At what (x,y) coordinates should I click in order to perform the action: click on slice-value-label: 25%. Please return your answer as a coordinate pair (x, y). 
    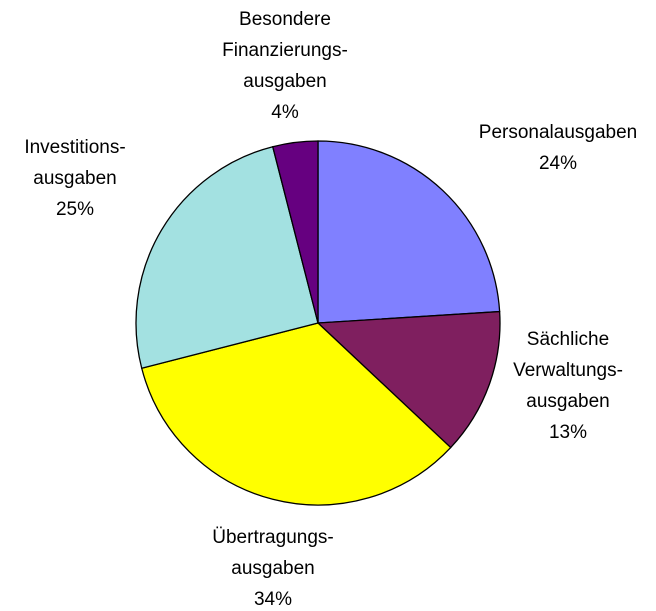
    Looking at the image, I should click on (75, 209).